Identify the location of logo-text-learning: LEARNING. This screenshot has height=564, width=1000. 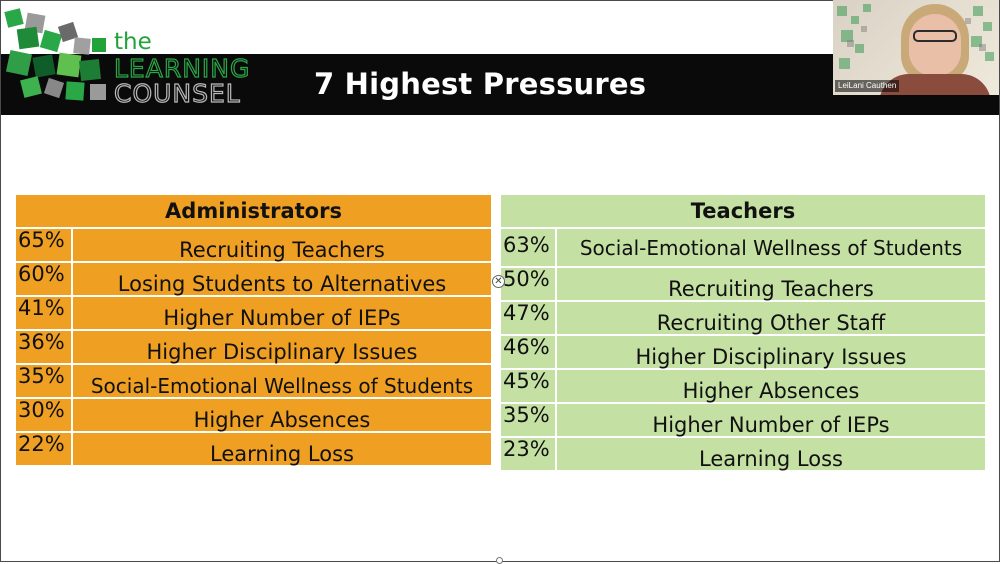
(182, 68).